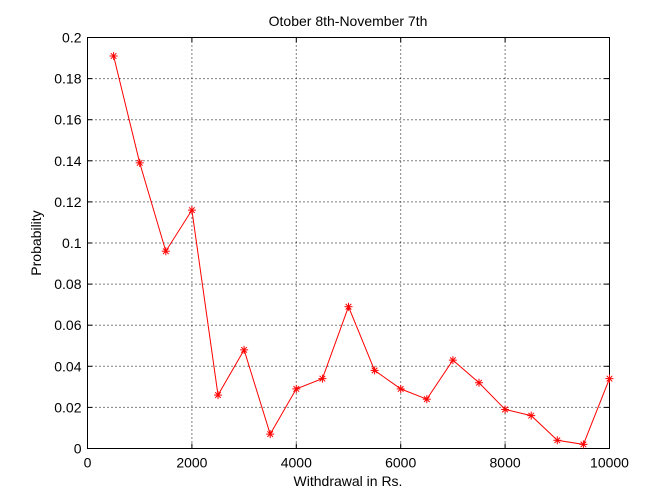 This screenshot has width=672, height=504. I want to click on x-tick-label: 8000, so click(505, 463).